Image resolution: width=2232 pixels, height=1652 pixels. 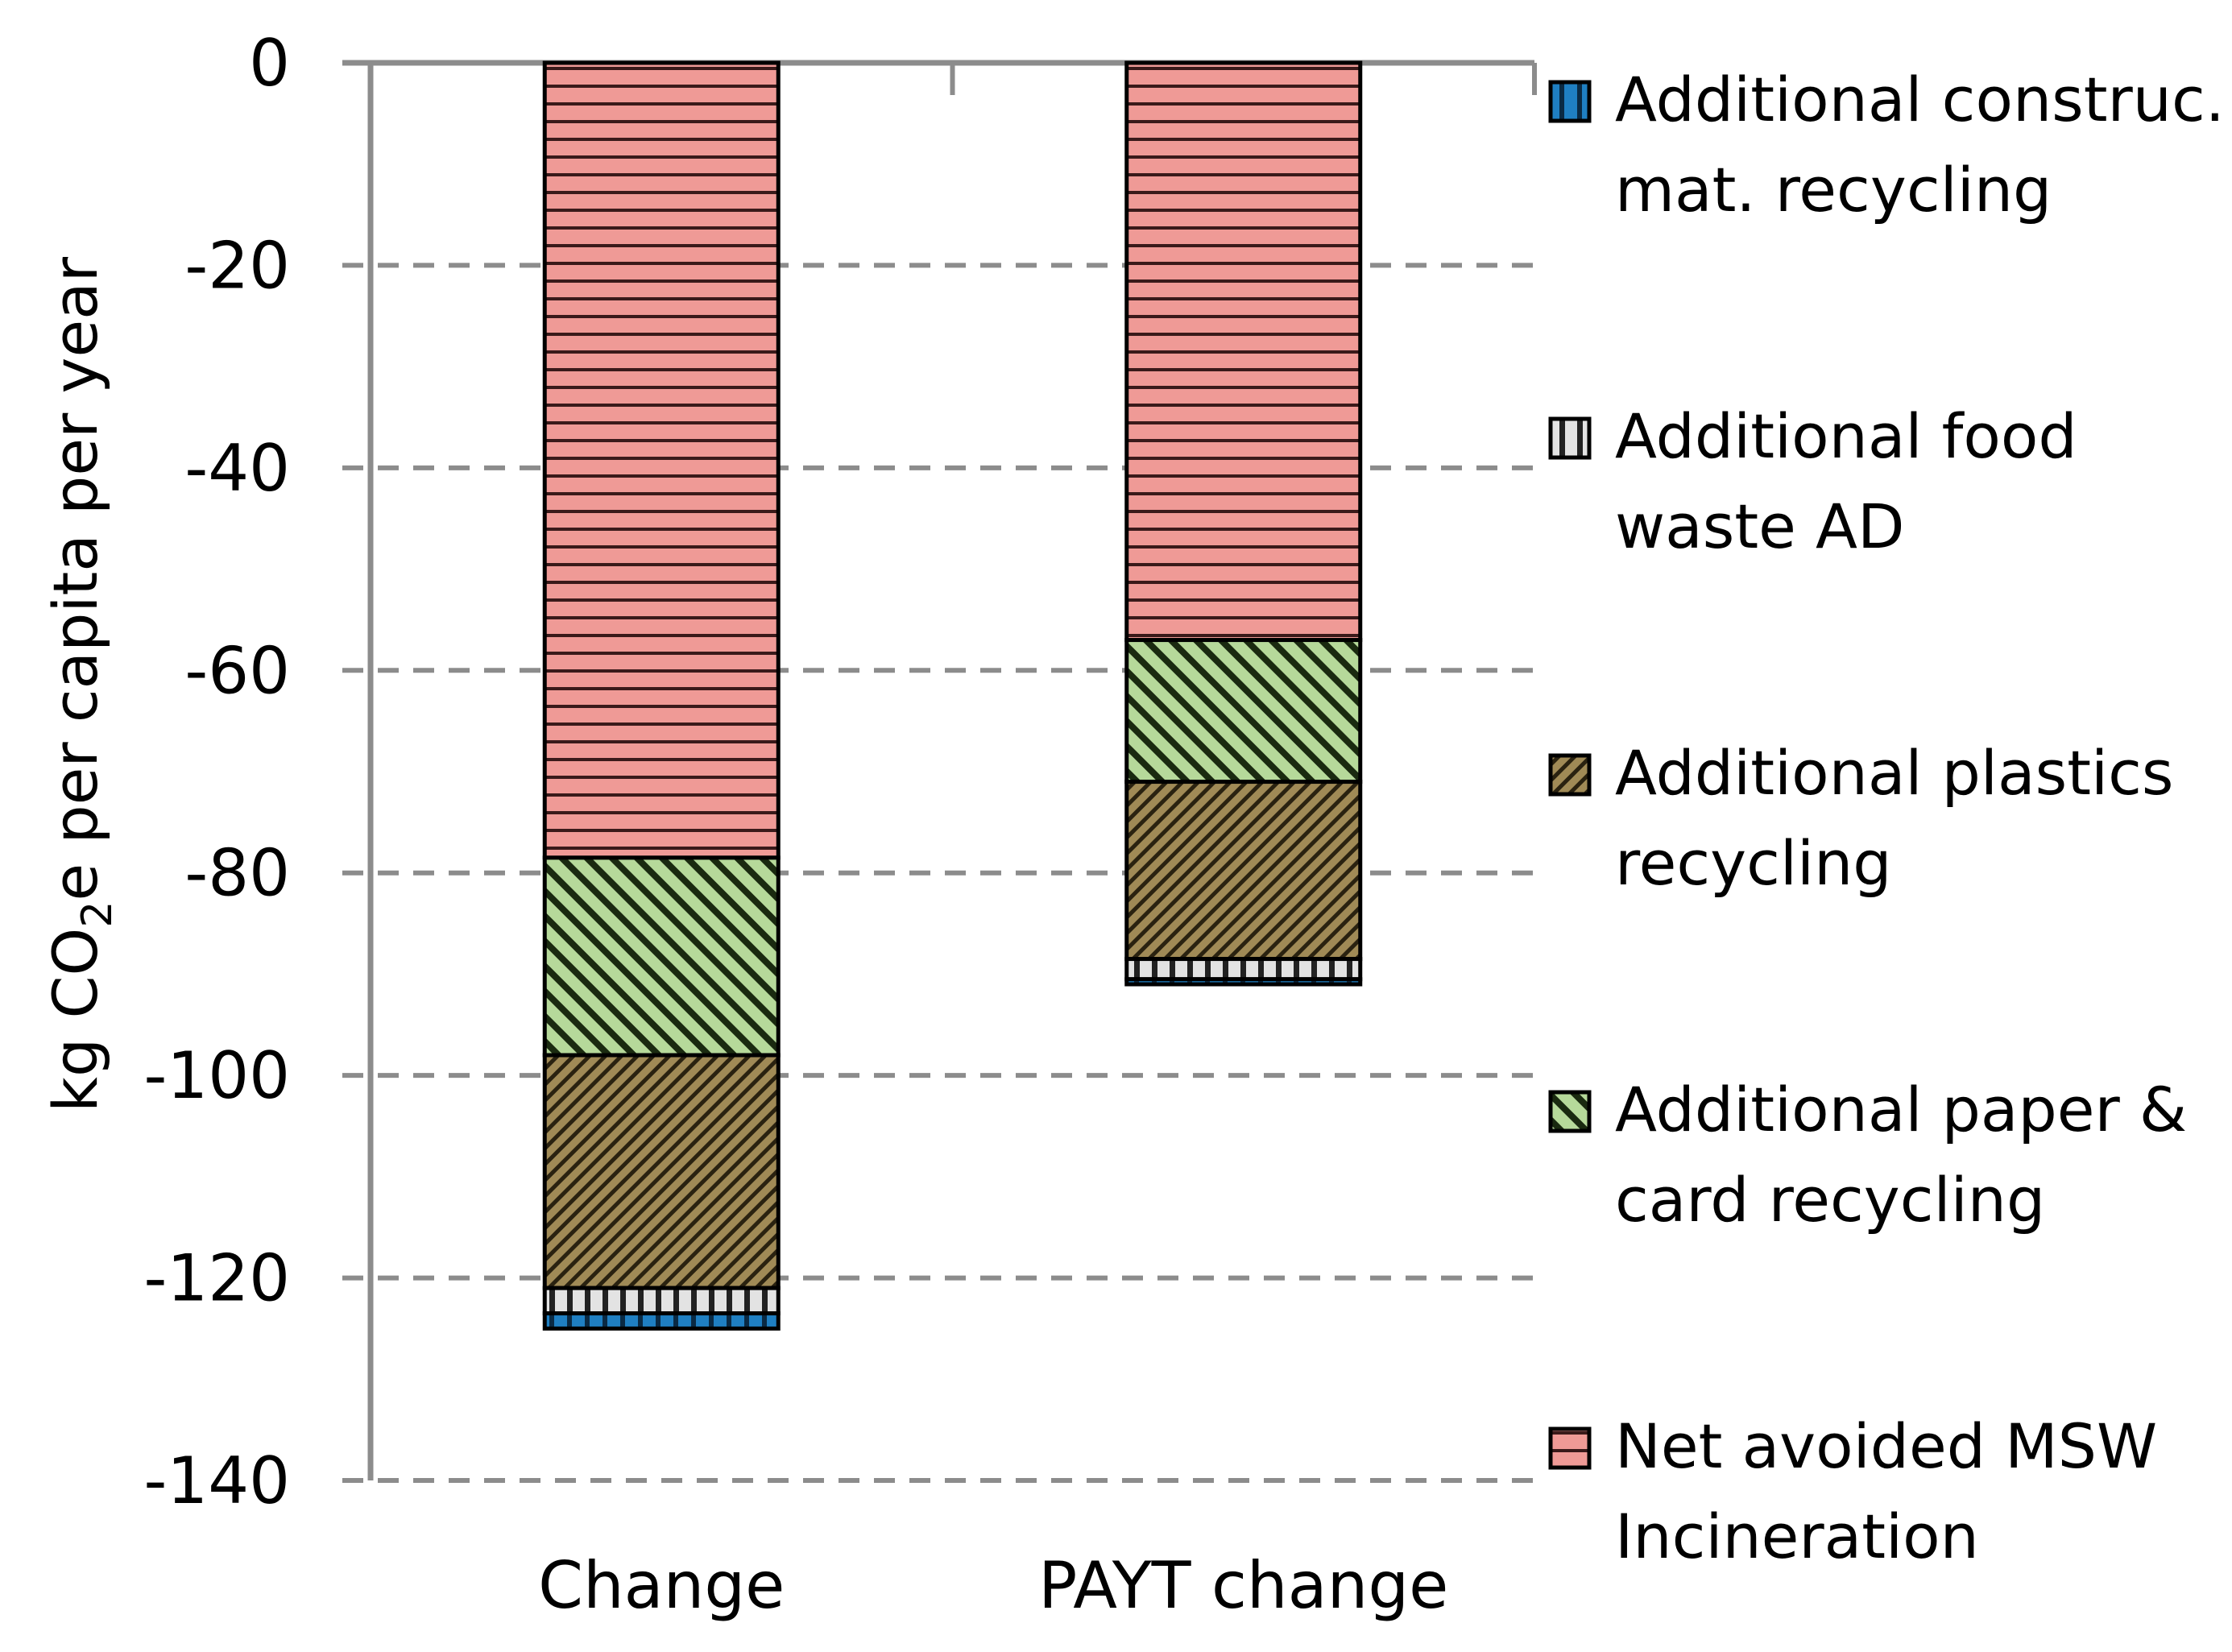 What do you see at coordinates (1901, 1109) in the screenshot?
I see `legend-label: Additional paper &` at bounding box center [1901, 1109].